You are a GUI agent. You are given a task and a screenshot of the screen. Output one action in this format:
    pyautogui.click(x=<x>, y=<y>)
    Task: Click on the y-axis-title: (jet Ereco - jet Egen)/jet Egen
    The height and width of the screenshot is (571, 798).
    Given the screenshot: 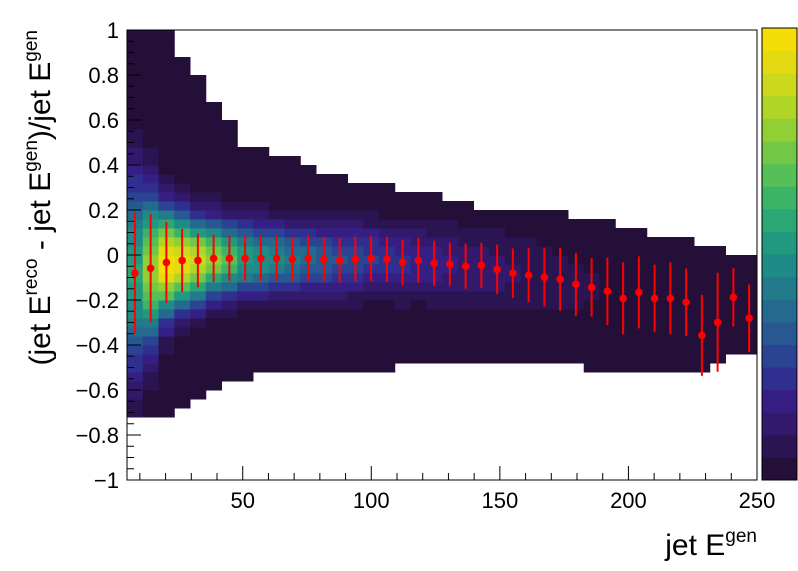 What is the action you would take?
    pyautogui.click(x=39, y=197)
    